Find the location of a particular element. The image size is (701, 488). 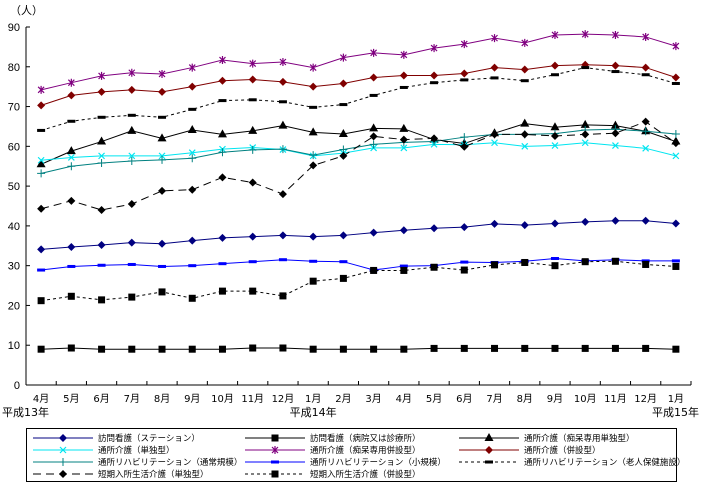

x-tick-label: 10月 is located at coordinates (222, 399).